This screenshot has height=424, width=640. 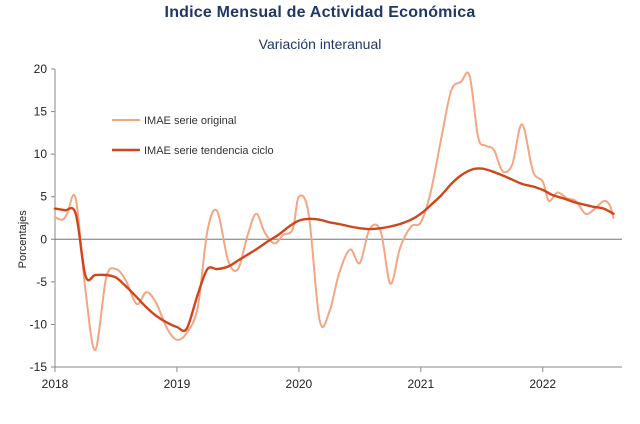 I want to click on y-tick-label: 5, so click(x=43, y=197).